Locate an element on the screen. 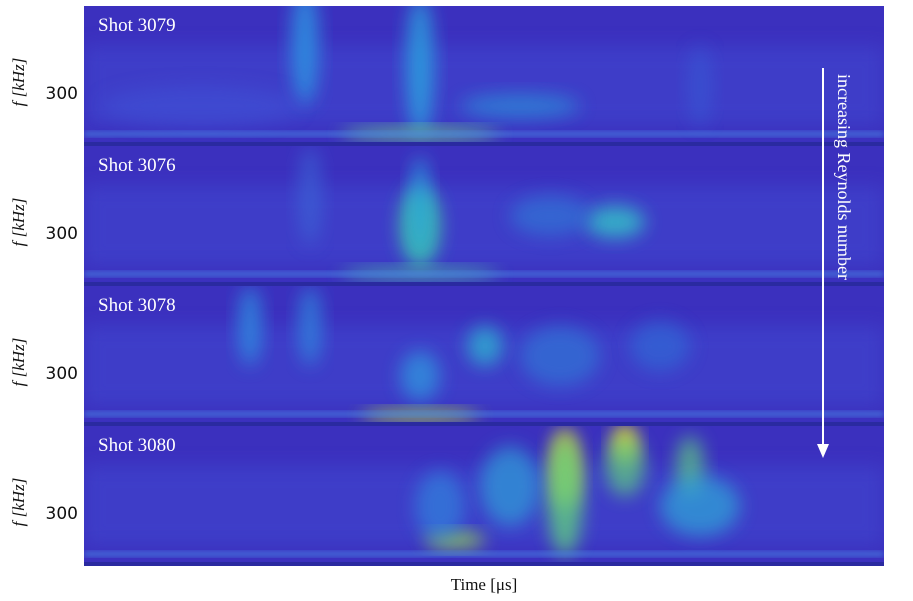 The image size is (913, 601). panel-title: Shot 3080 is located at coordinates (137, 445).